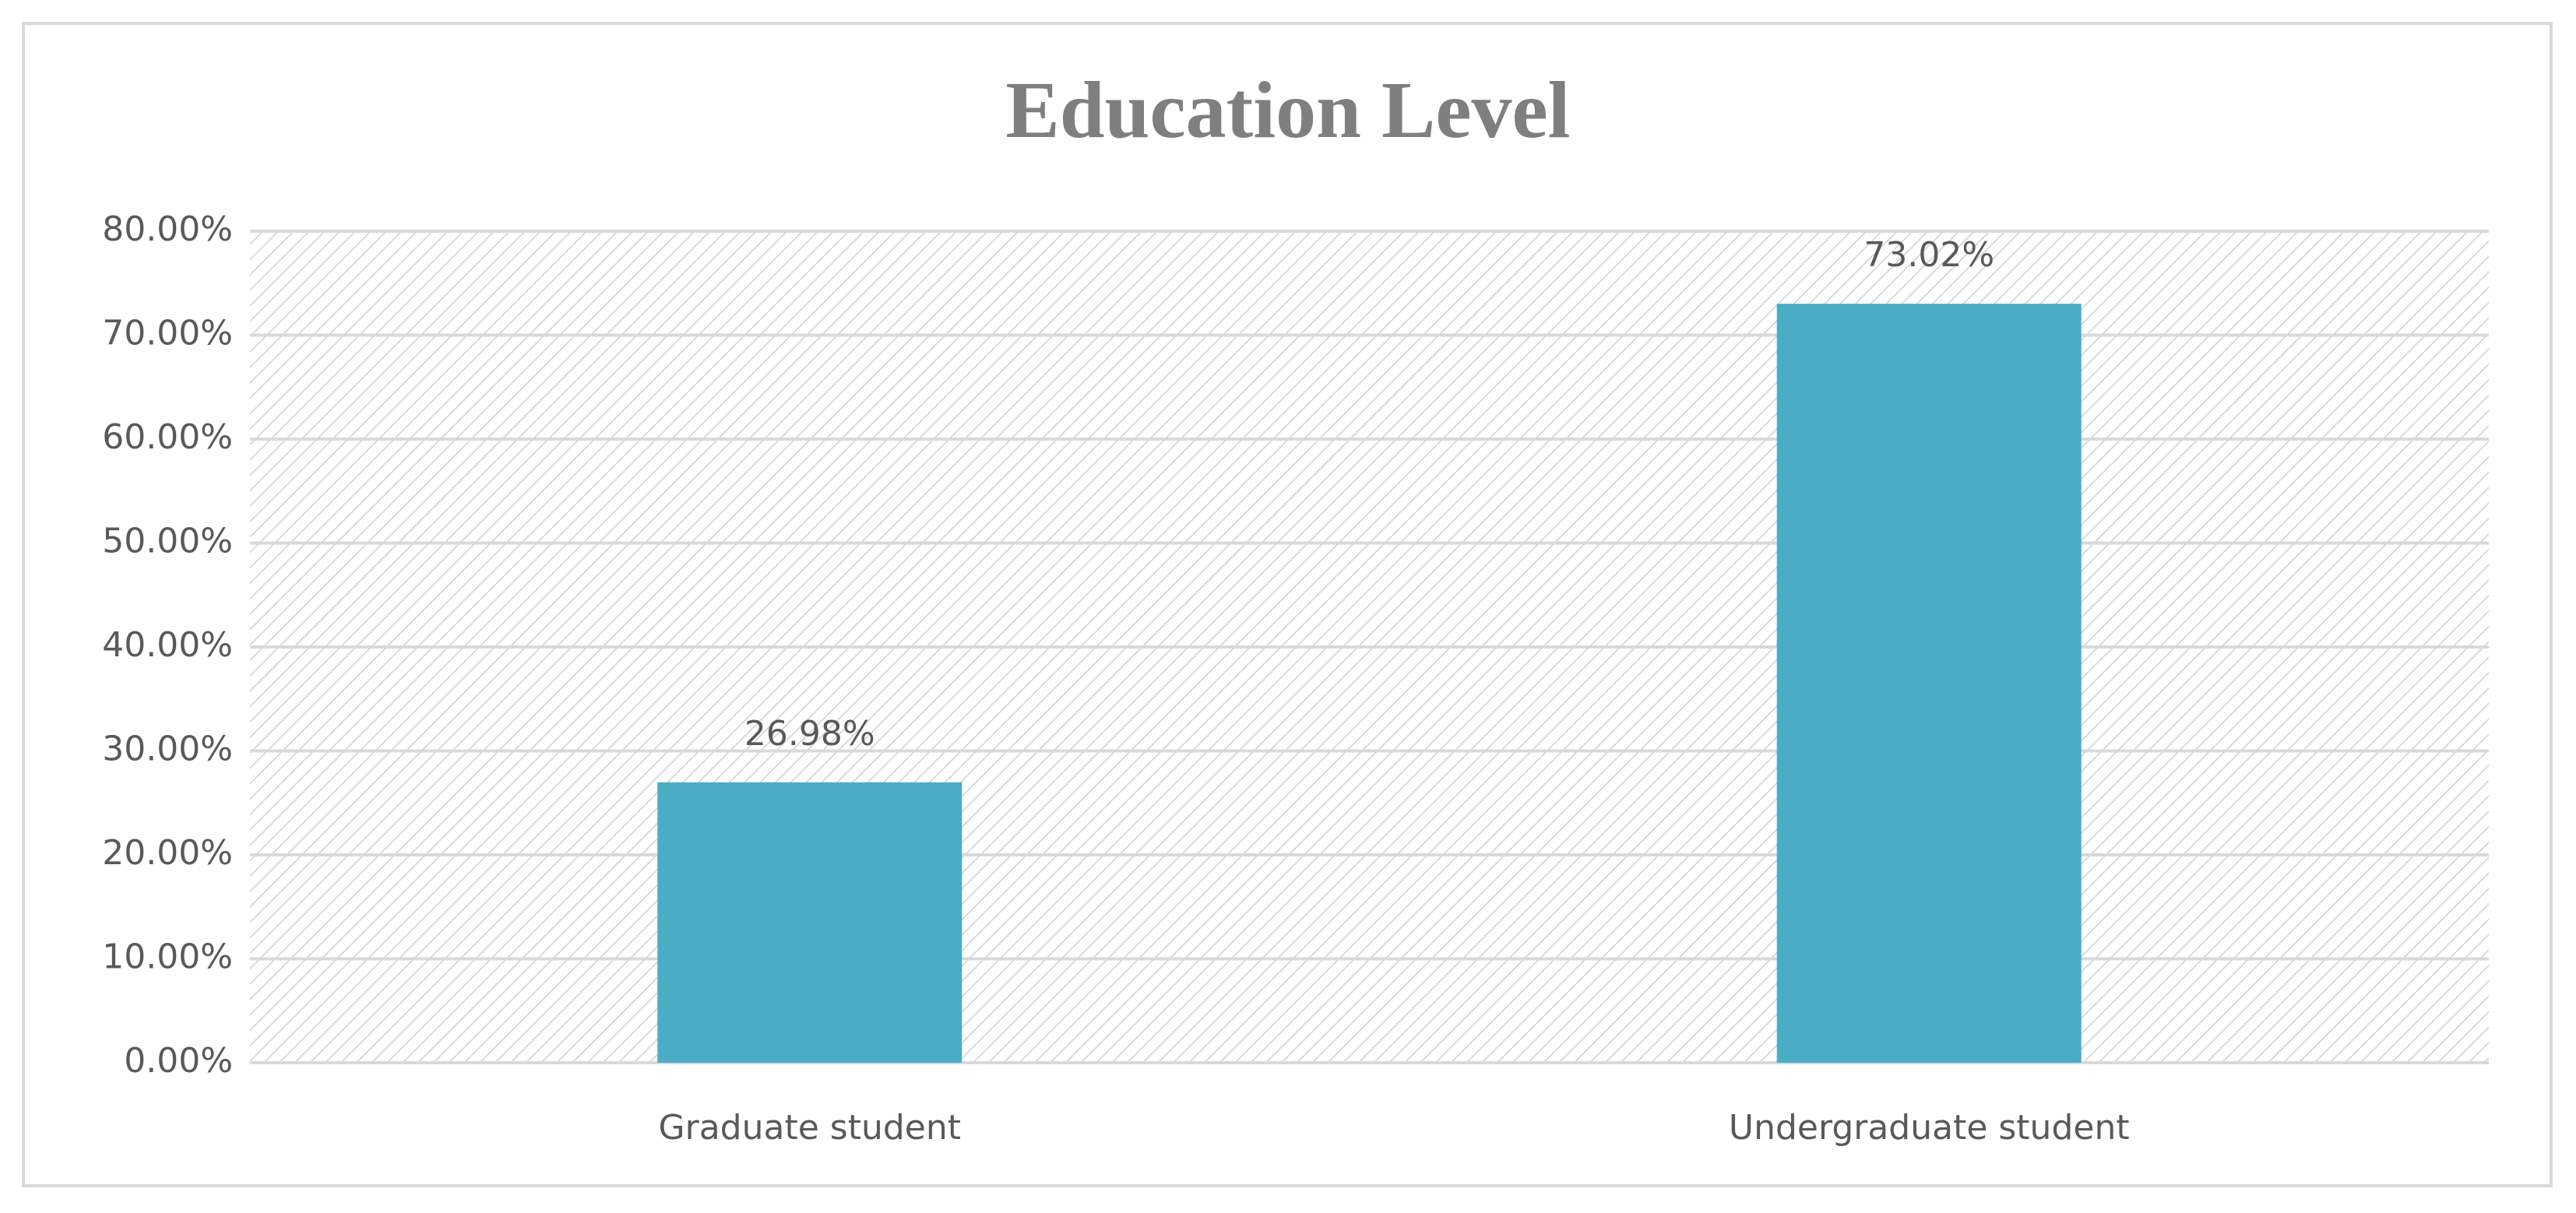  I want to click on chart-title: Education Level, so click(1287, 110).